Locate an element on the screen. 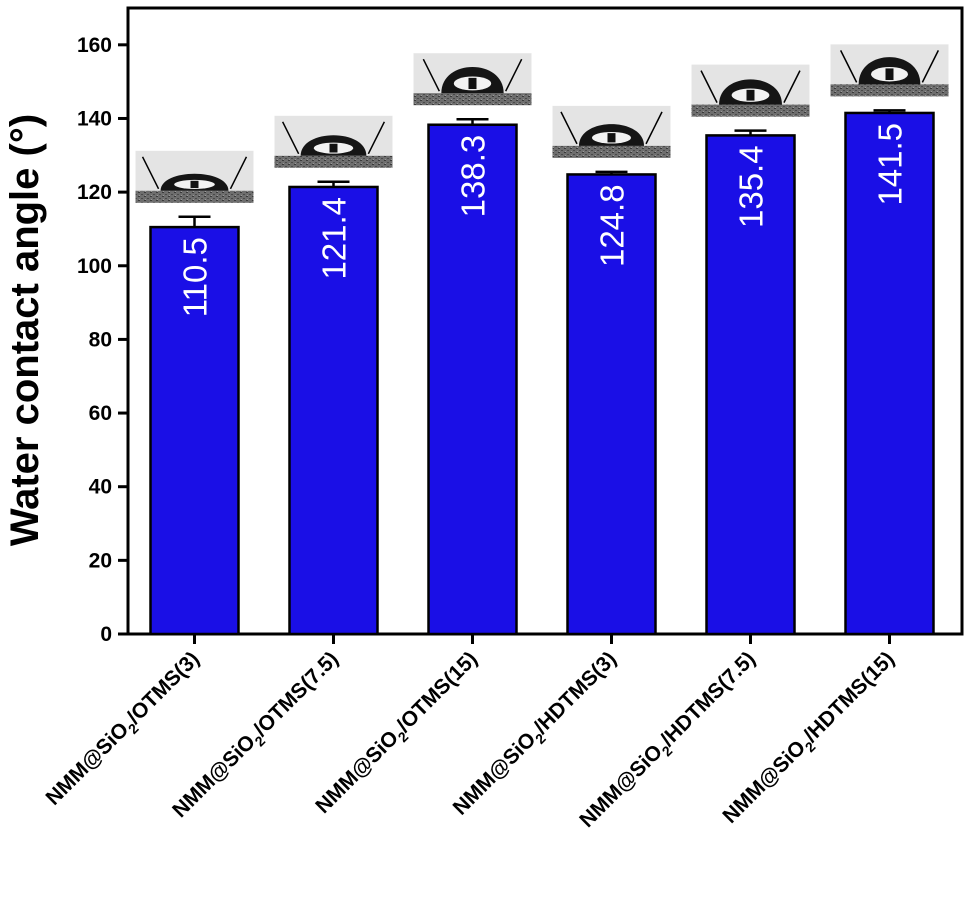 Image resolution: width=975 pixels, height=911 pixels. bar-value-label: 121.4 is located at coordinates (334, 238).